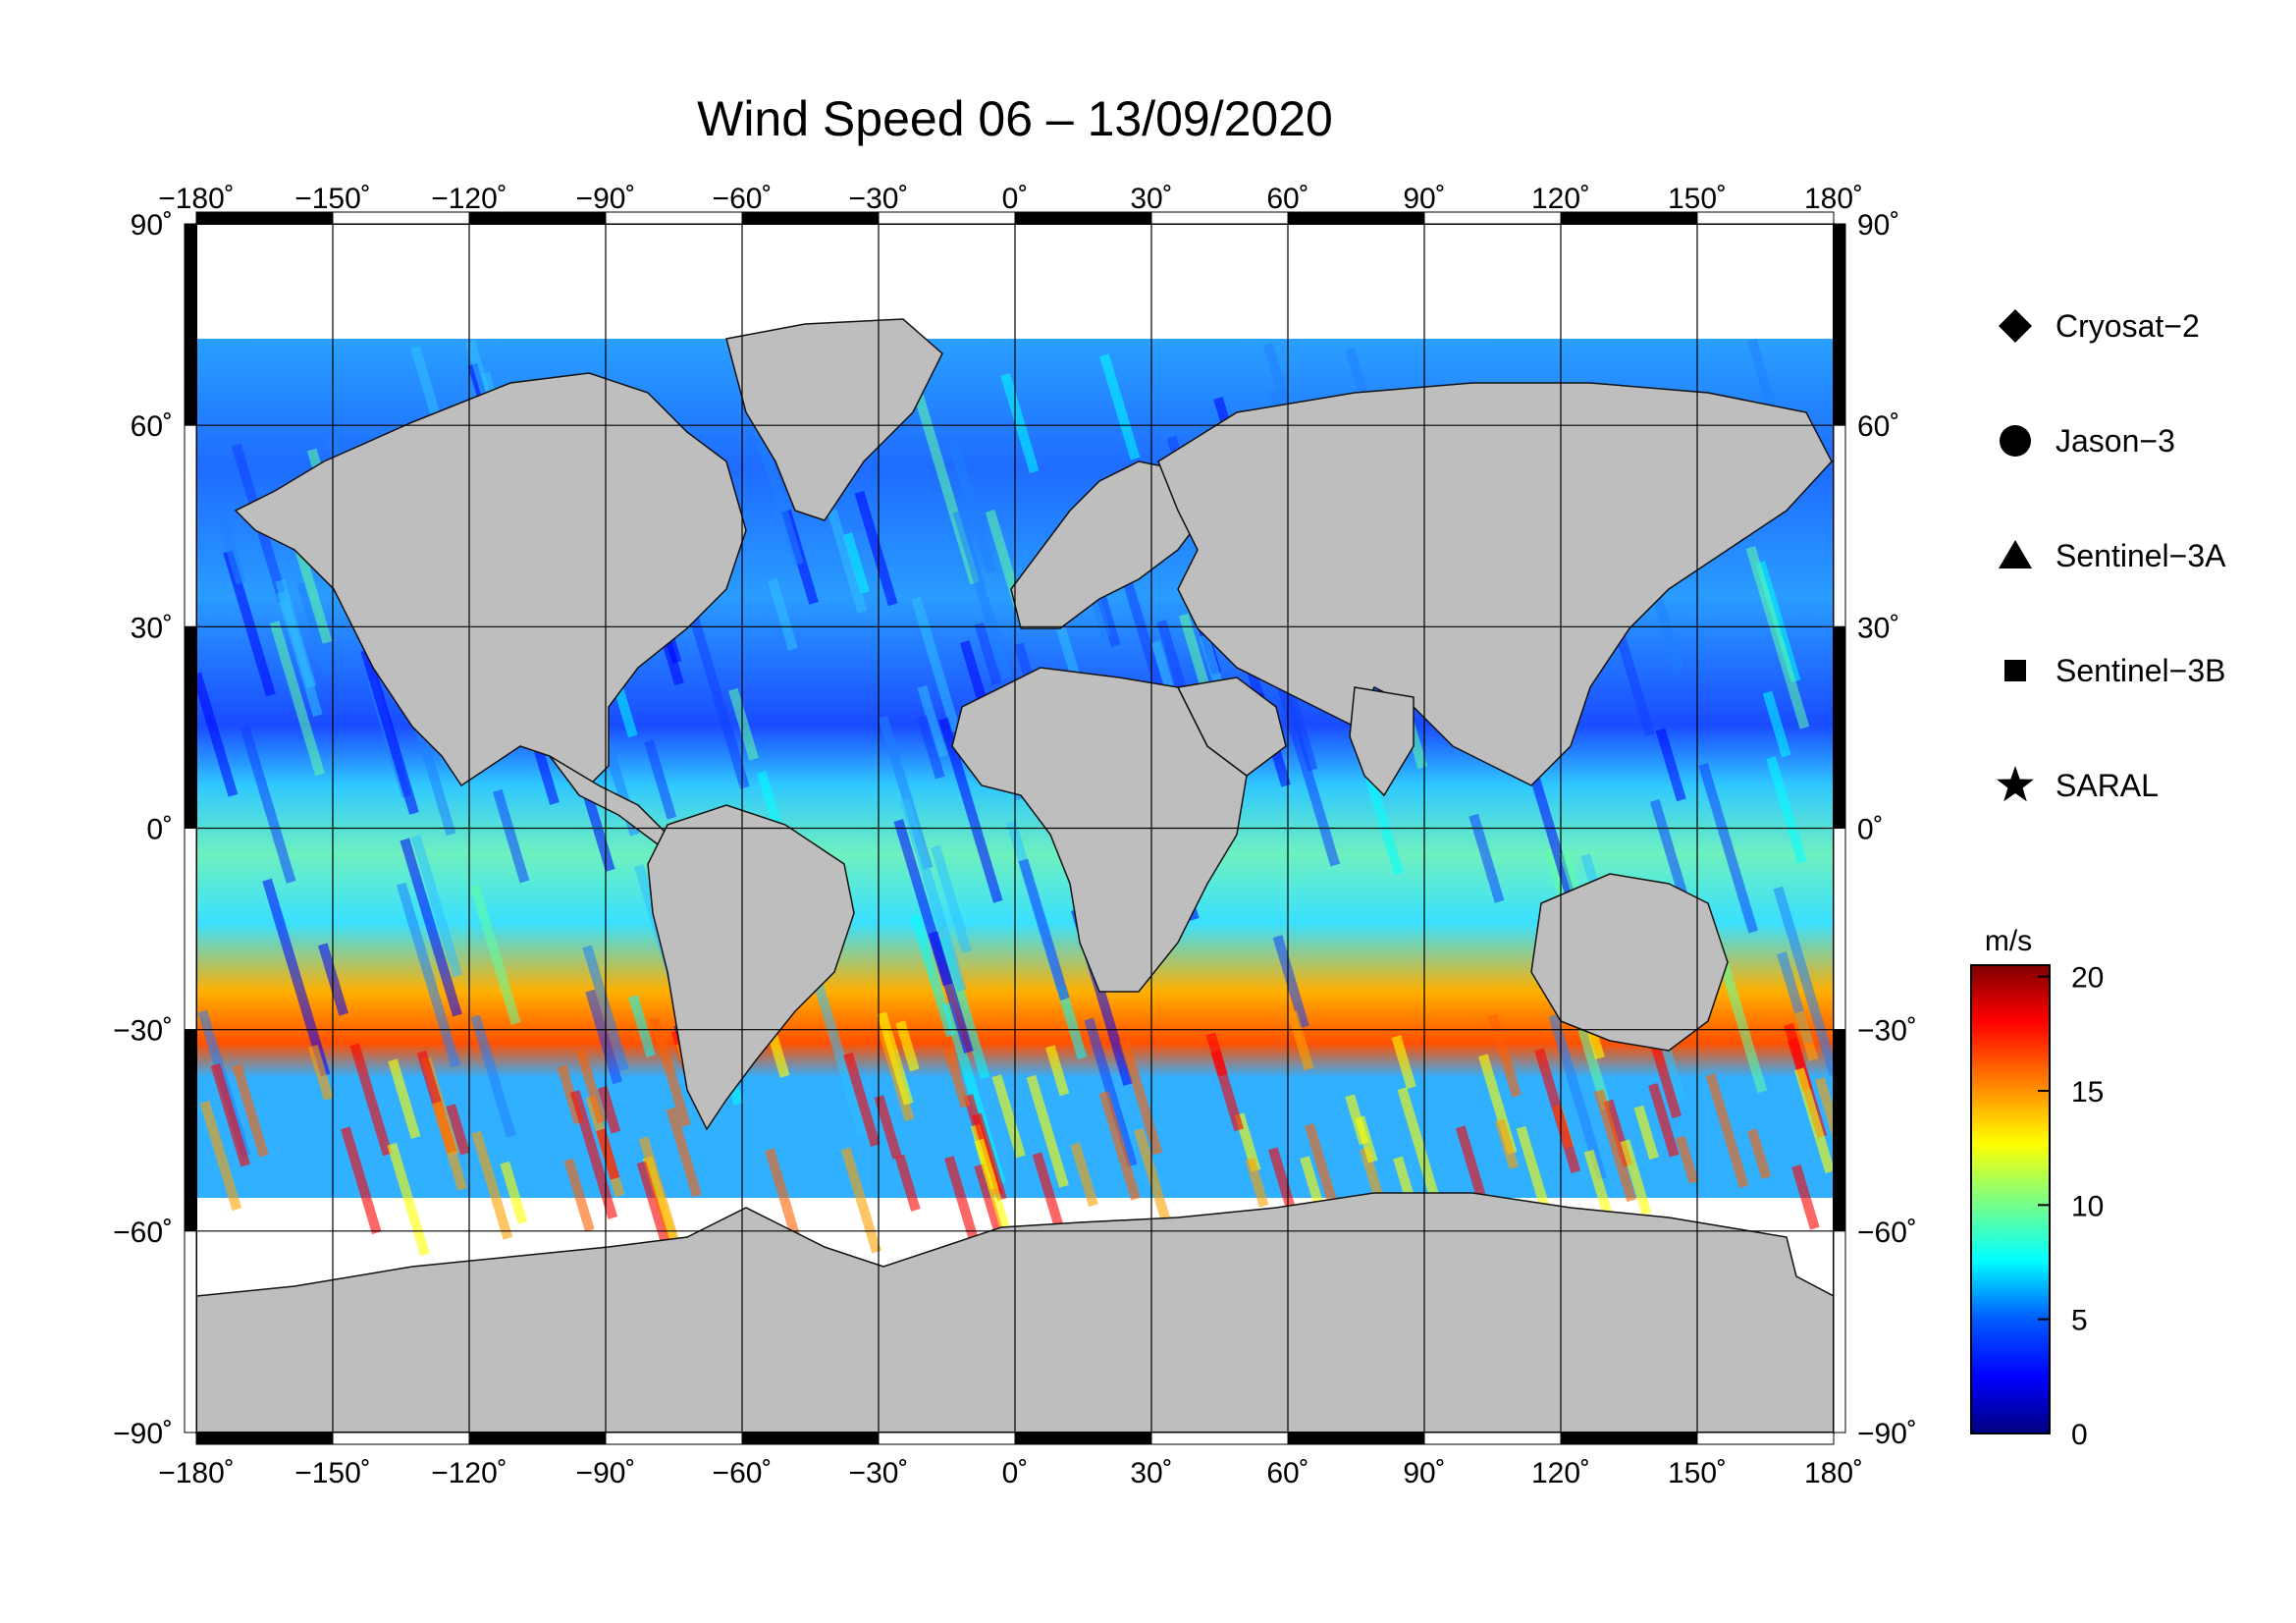 The width and height of the screenshot is (2296, 1623). I want to click on lon-tick-label-top: −180˚, so click(196, 199).